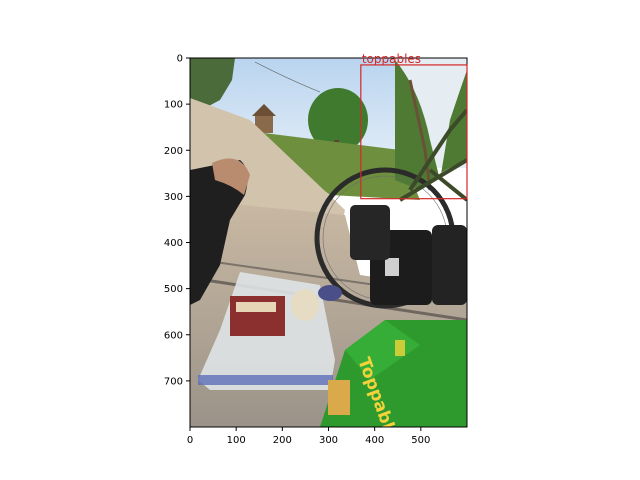 Image resolution: width=640 pixels, height=480 pixels. I want to click on x-tick-label: 200, so click(282, 440).